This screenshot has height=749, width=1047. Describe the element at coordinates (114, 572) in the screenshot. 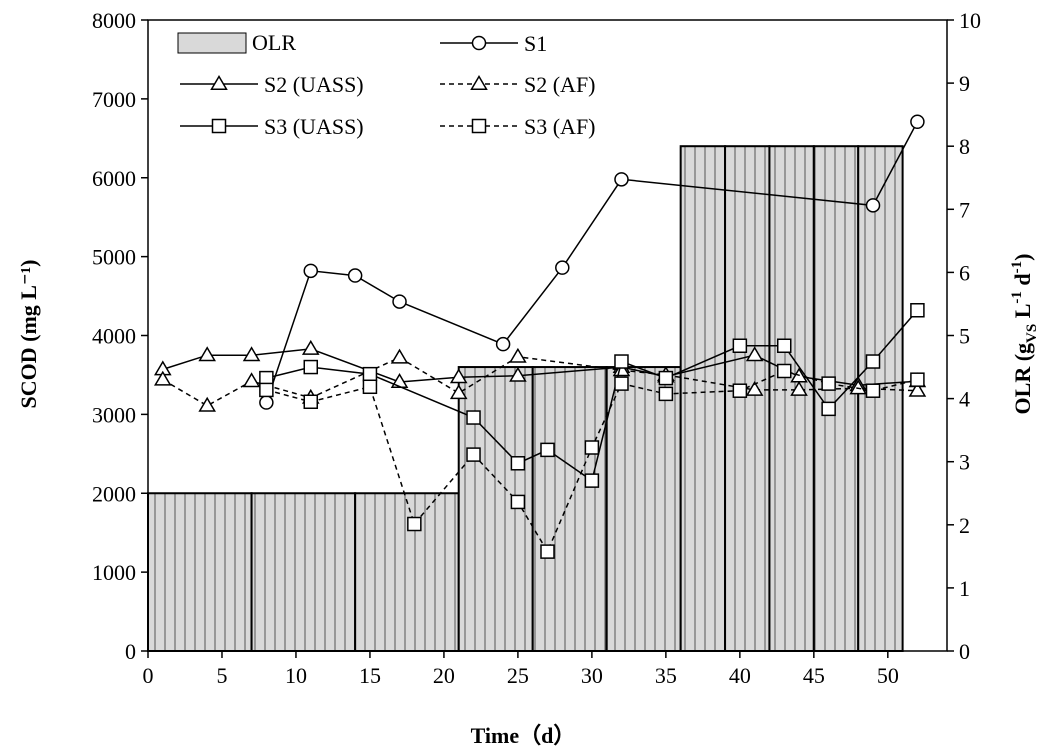

I see `y-left-tick-label-1: 1000` at that location.